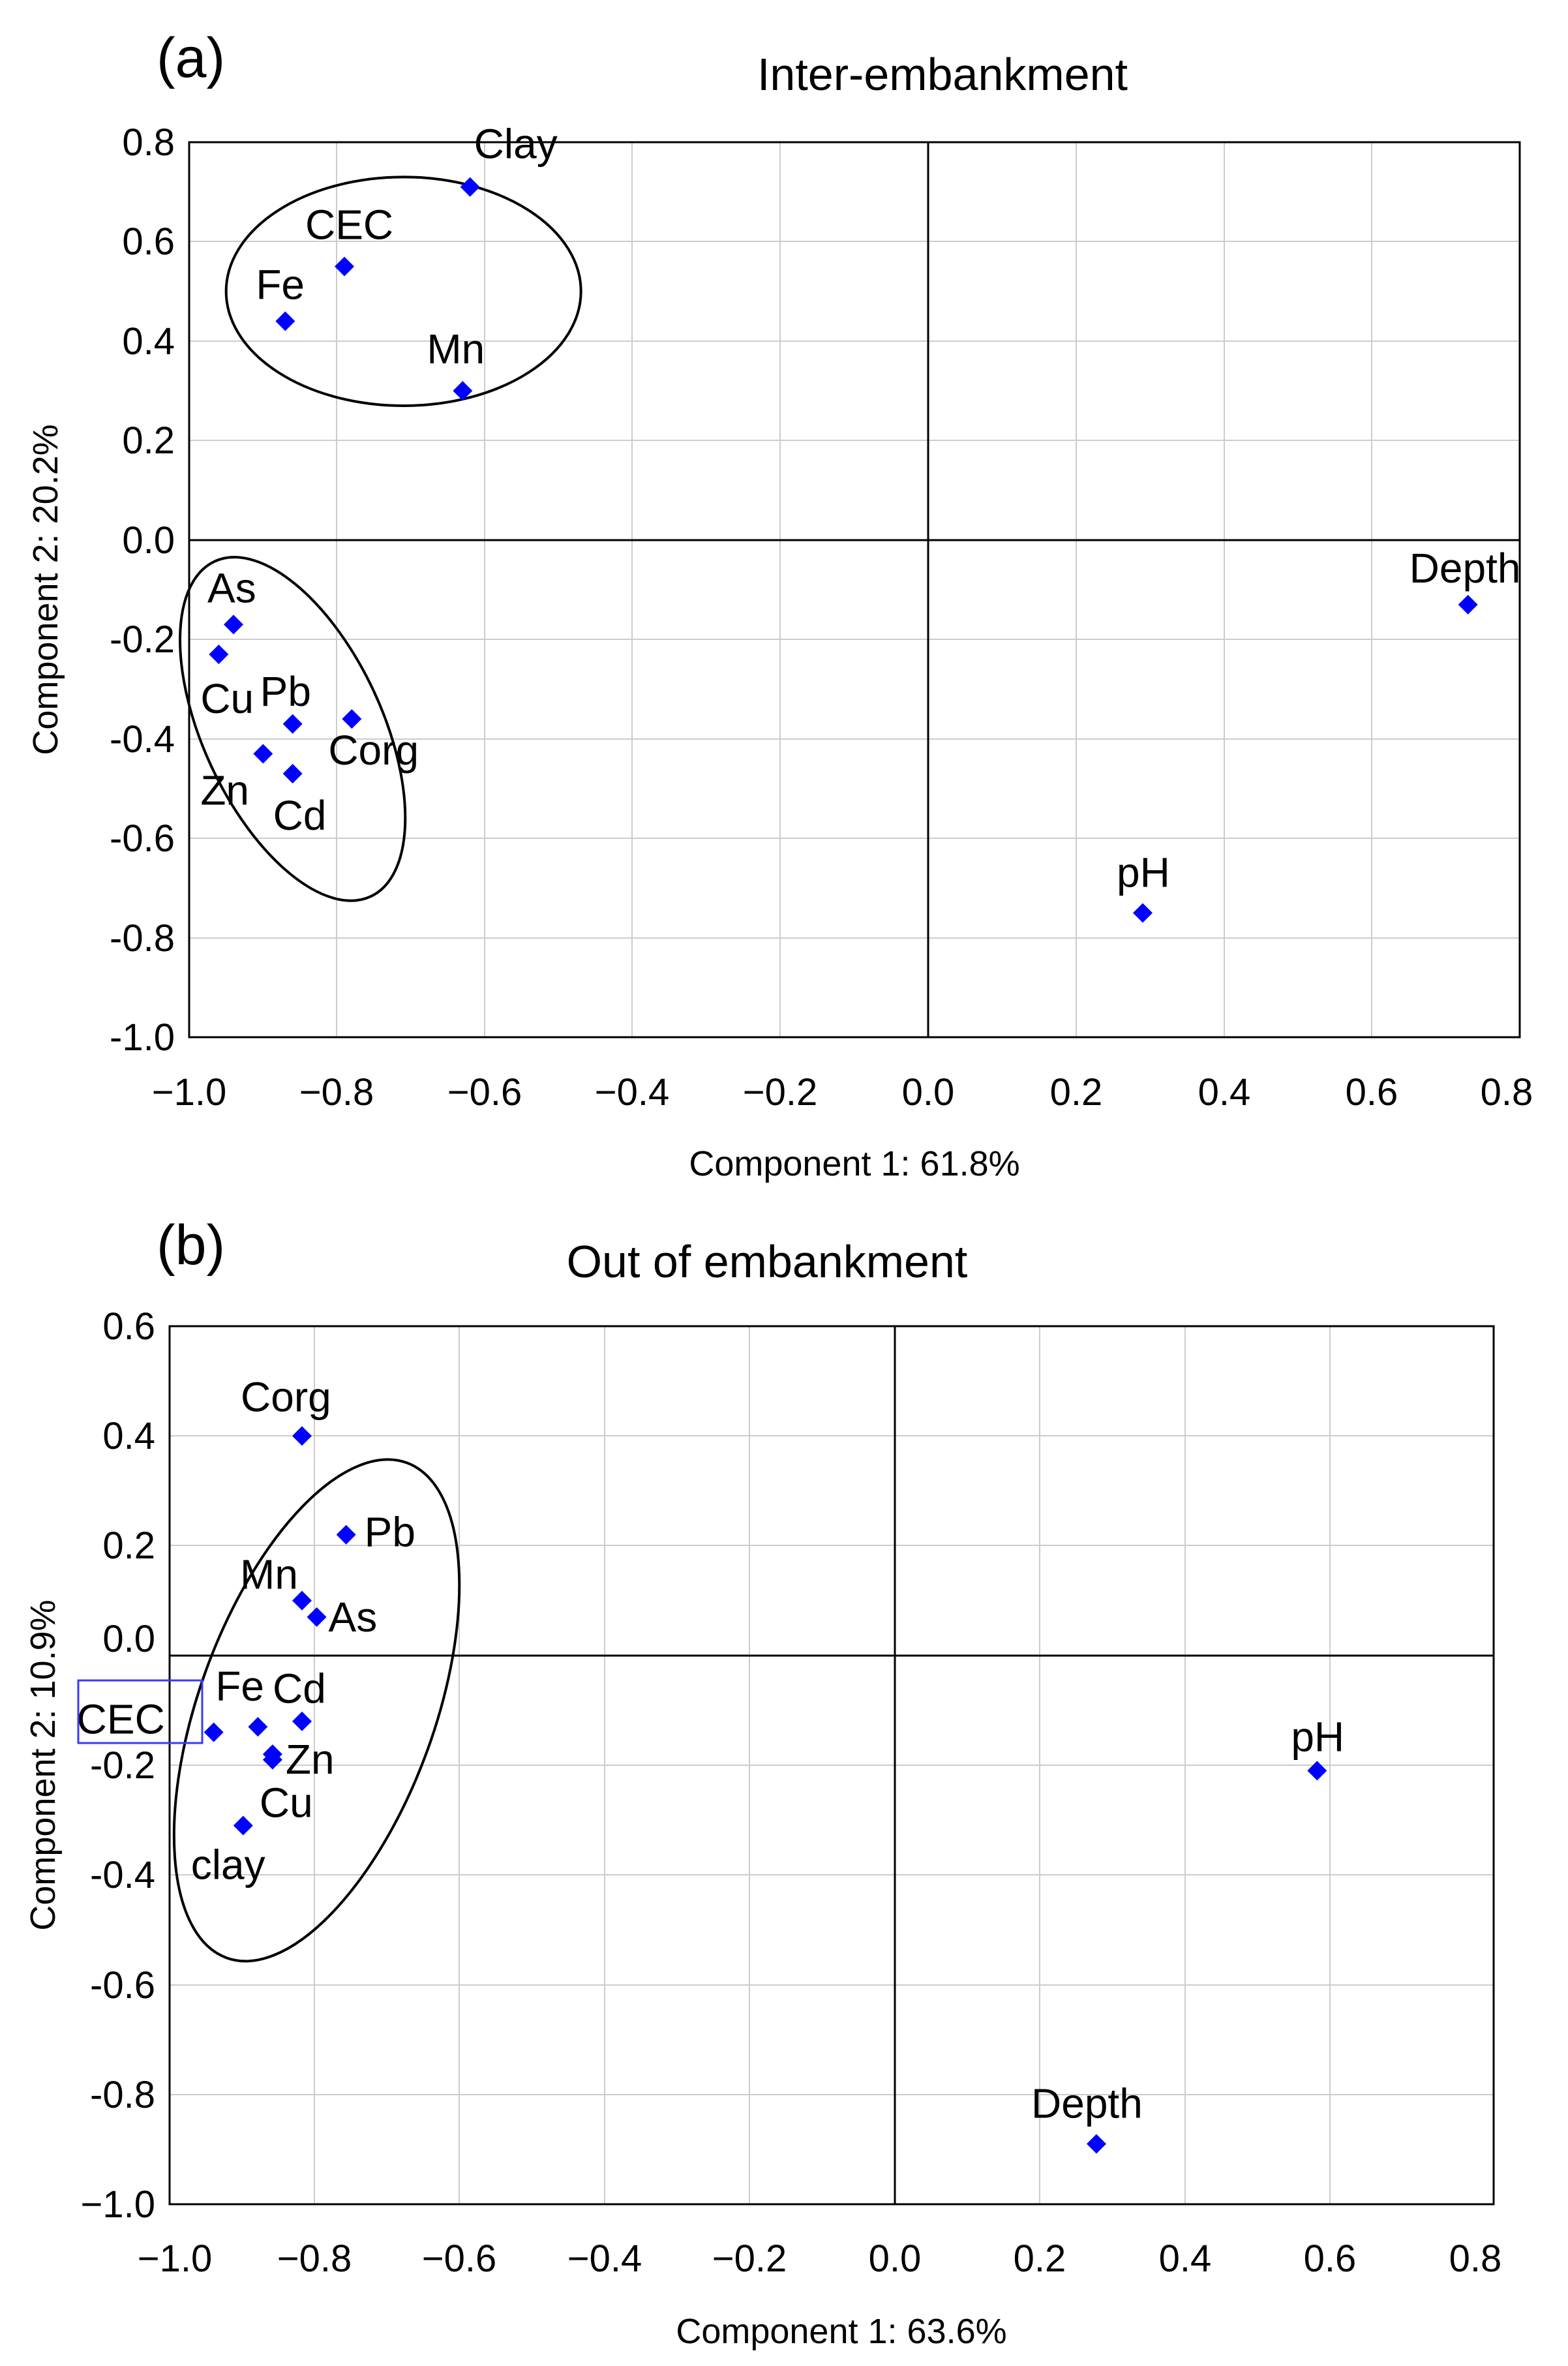 Image resolution: width=1568 pixels, height=2366 pixels. What do you see at coordinates (142, 640) in the screenshot?
I see `panel-a-ytick-label: -0.2` at bounding box center [142, 640].